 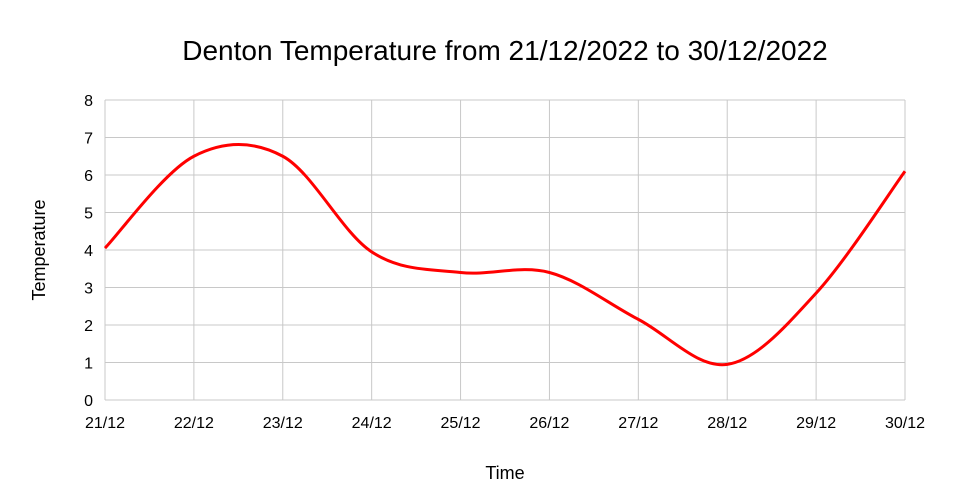 What do you see at coordinates (88, 401) in the screenshot?
I see `y-tick-label: 0` at bounding box center [88, 401].